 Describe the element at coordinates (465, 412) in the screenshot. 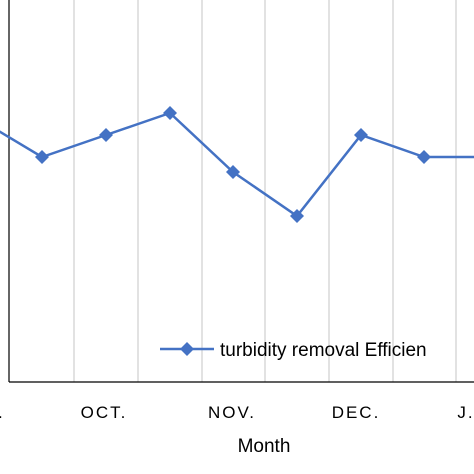

I see `x-tick-label-4: J.` at that location.